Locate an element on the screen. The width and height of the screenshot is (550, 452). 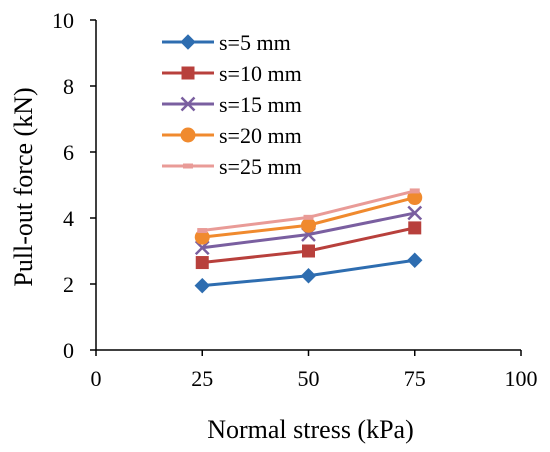
x-tick-label: 75 is located at coordinates (415, 378).